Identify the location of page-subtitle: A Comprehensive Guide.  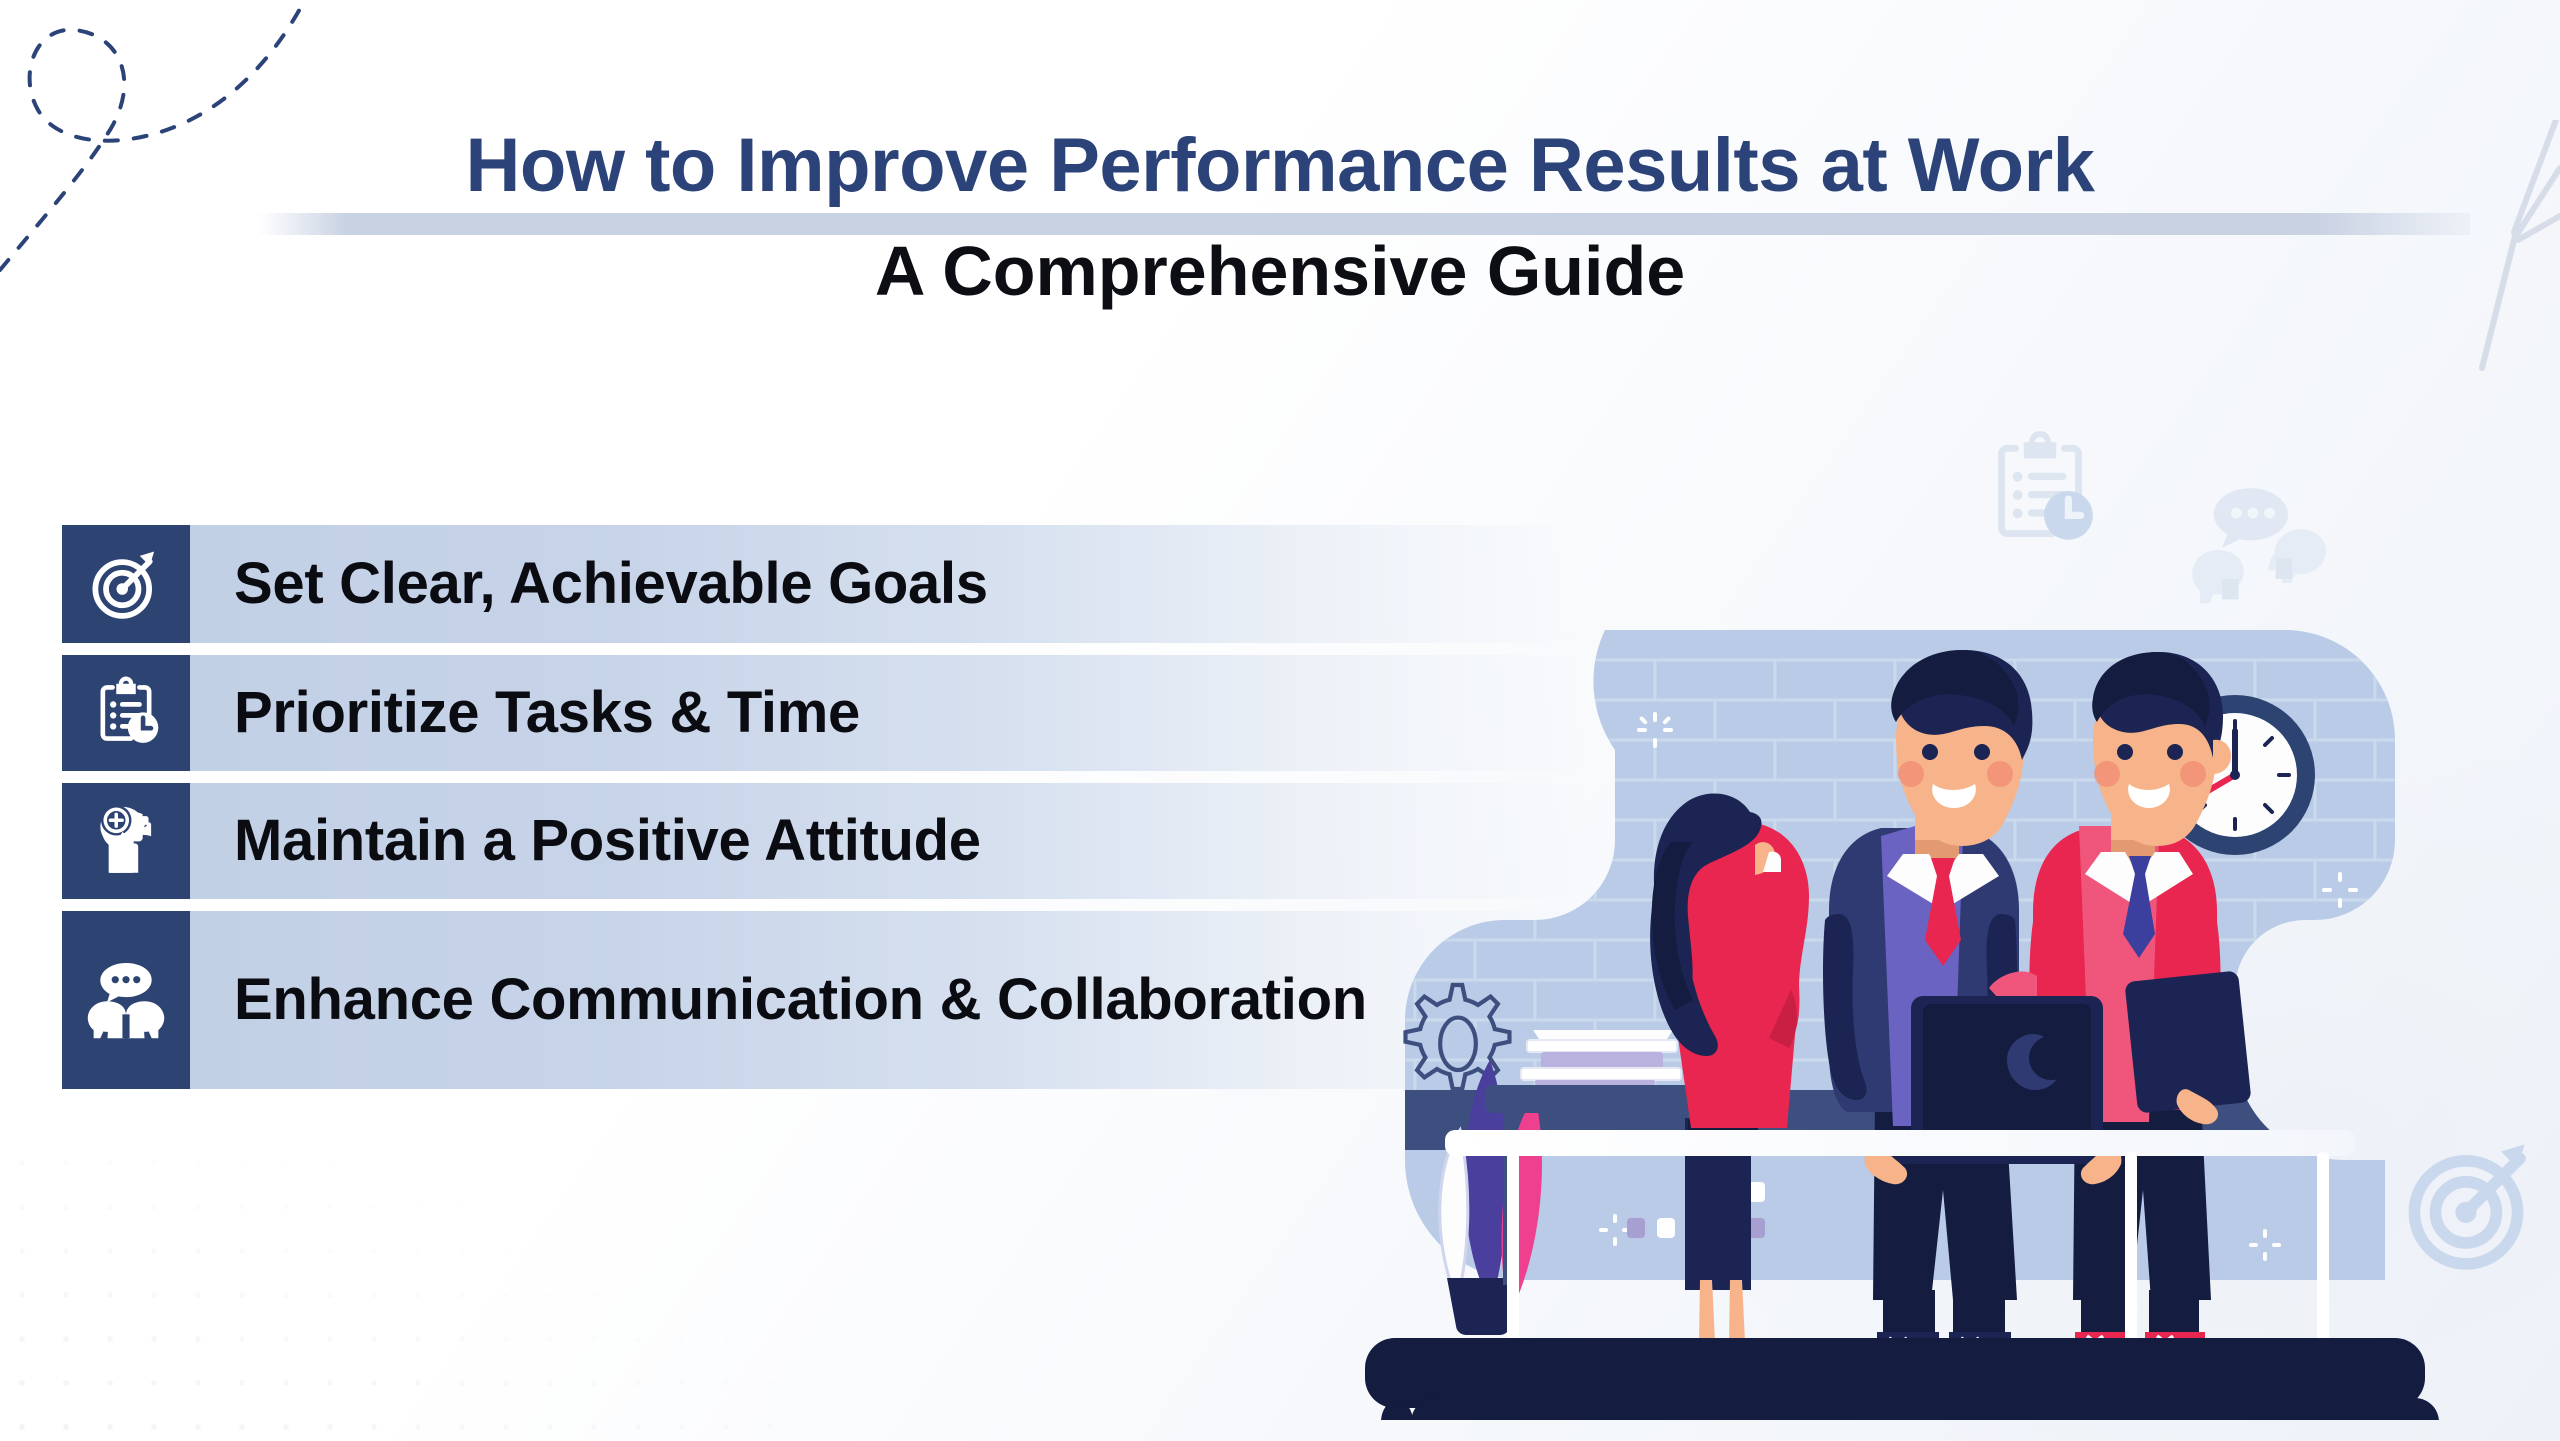
(1280, 271).